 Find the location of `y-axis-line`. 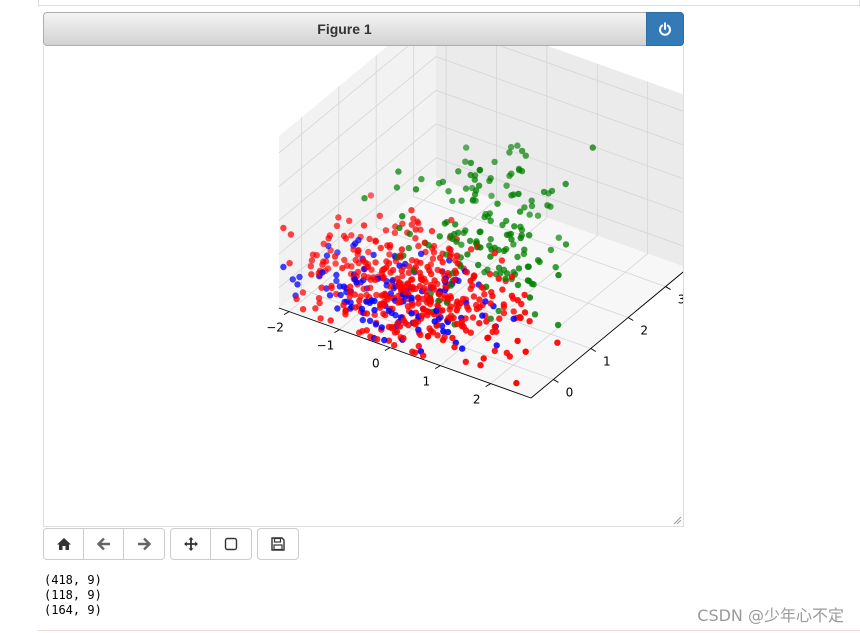

y-axis-line is located at coordinates (609, 333).